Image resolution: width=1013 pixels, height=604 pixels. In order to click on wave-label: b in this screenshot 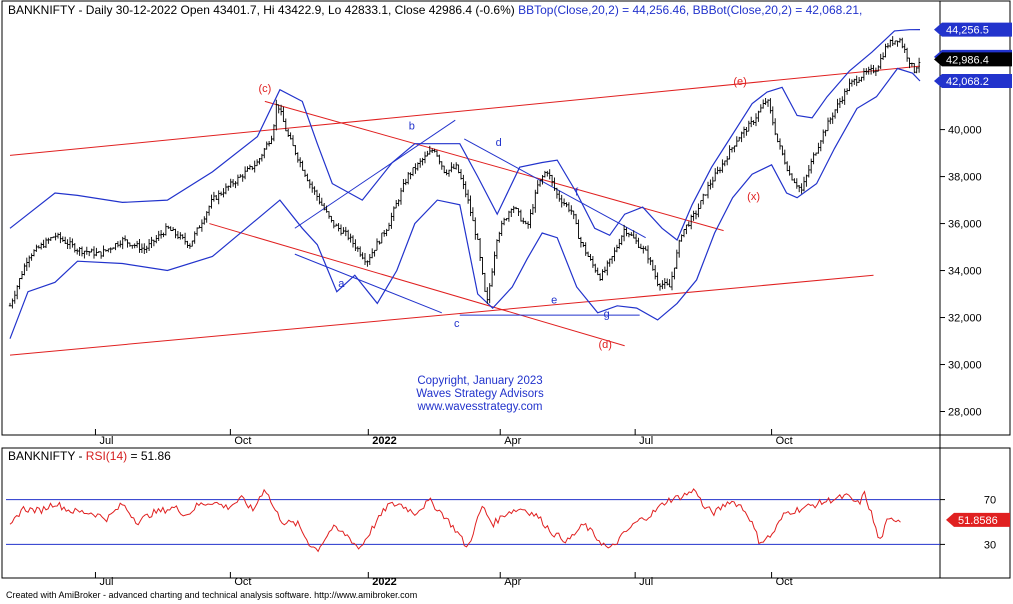, I will do `click(412, 127)`.